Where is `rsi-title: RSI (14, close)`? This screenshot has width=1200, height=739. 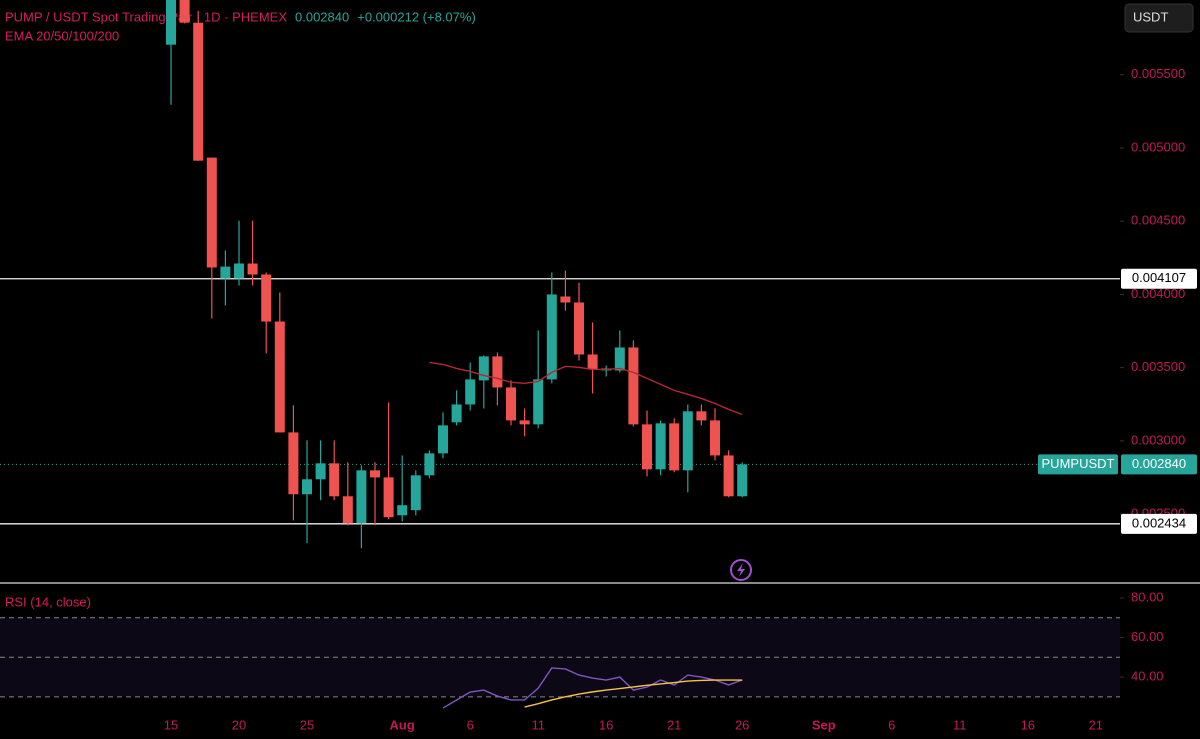 rsi-title: RSI (14, close) is located at coordinates (48, 601).